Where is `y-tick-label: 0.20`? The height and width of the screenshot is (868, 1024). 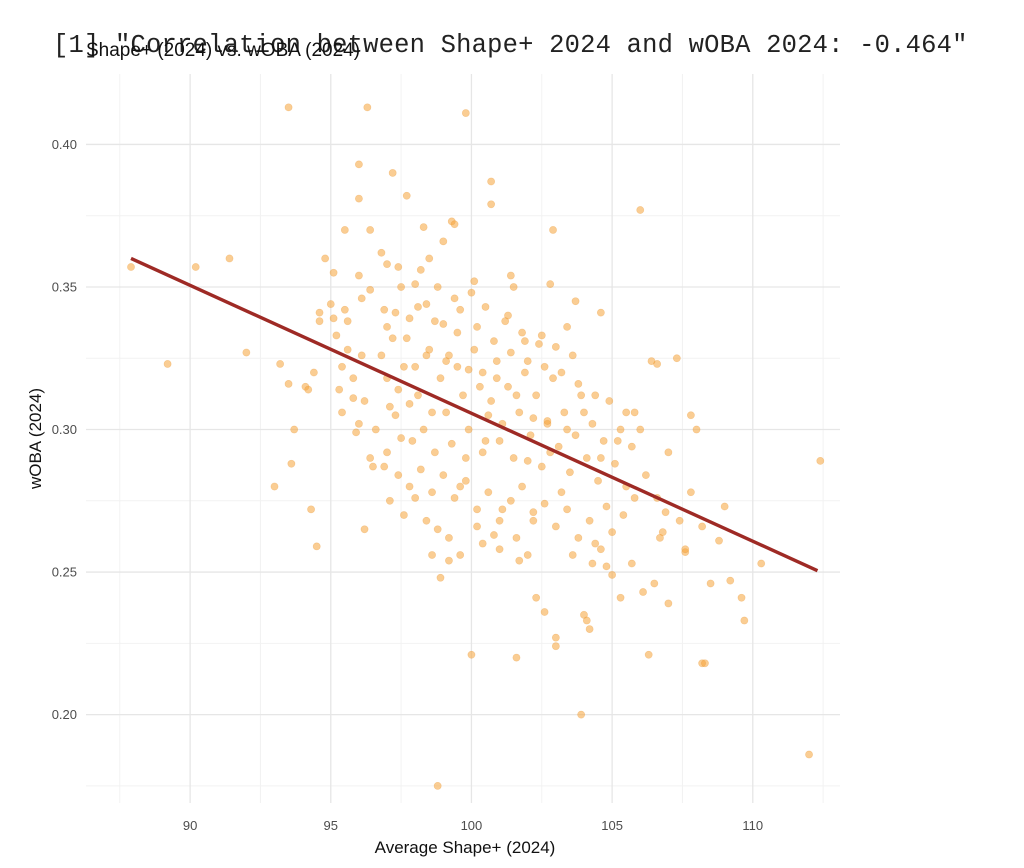 y-tick-label: 0.20 is located at coordinates (64, 714).